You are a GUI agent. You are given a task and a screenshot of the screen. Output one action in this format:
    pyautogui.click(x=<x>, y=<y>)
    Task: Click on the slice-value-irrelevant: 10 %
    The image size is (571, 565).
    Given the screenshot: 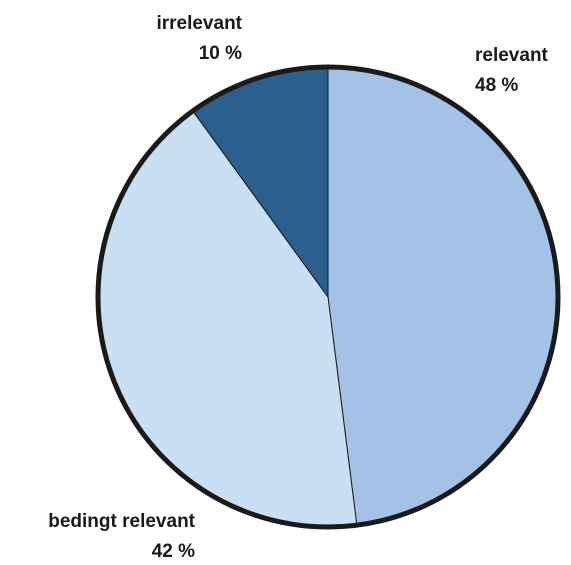 What is the action you would take?
    pyautogui.click(x=220, y=53)
    